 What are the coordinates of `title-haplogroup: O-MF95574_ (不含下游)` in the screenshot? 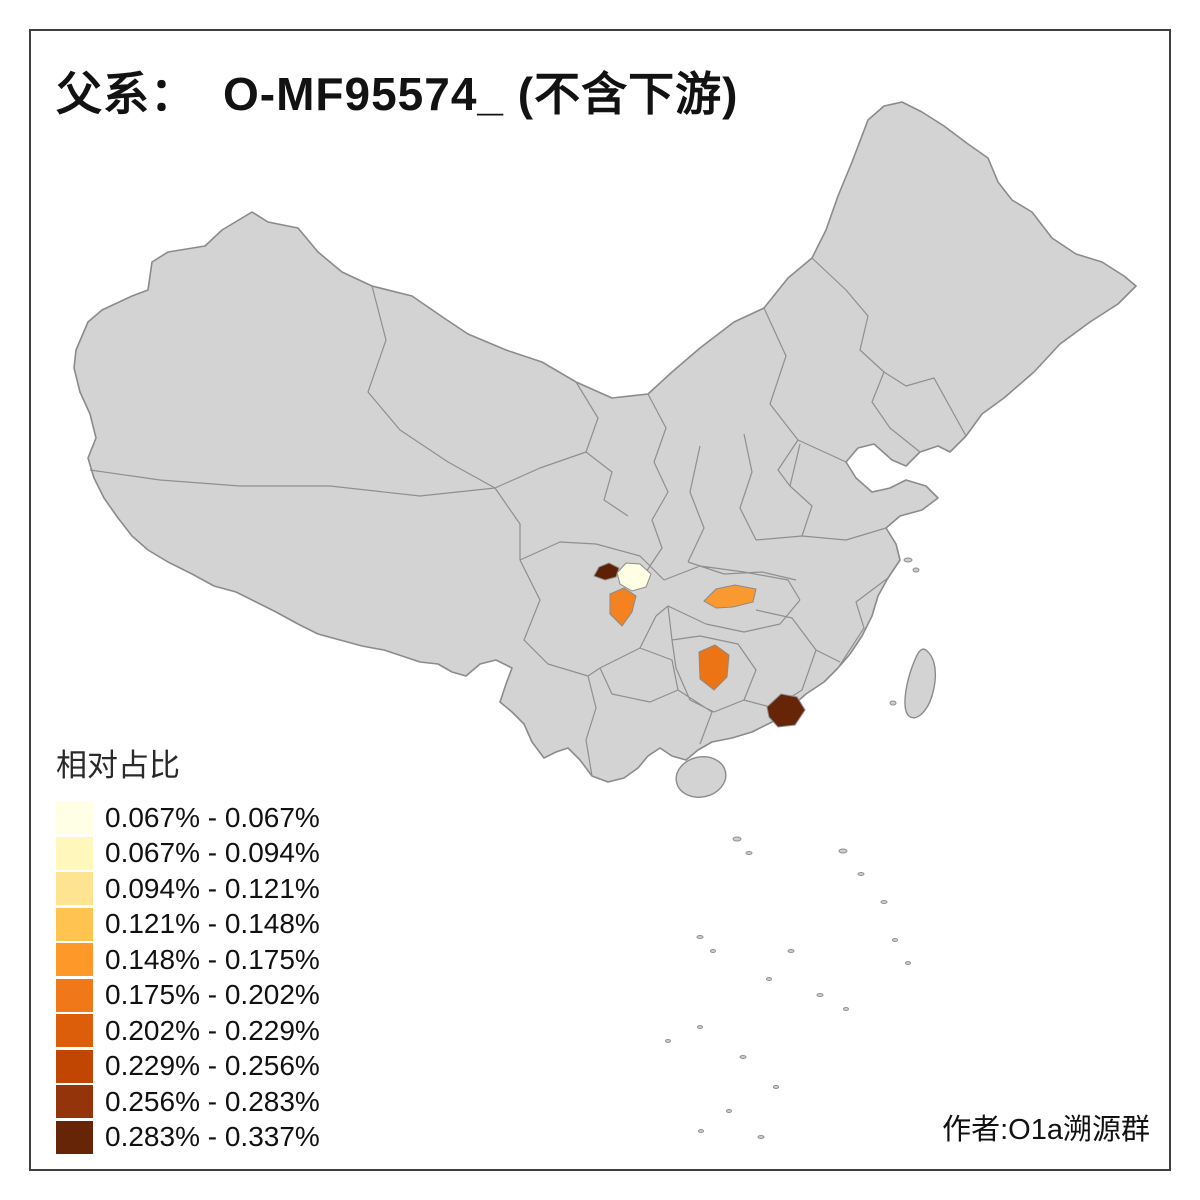 It's located at (481, 94).